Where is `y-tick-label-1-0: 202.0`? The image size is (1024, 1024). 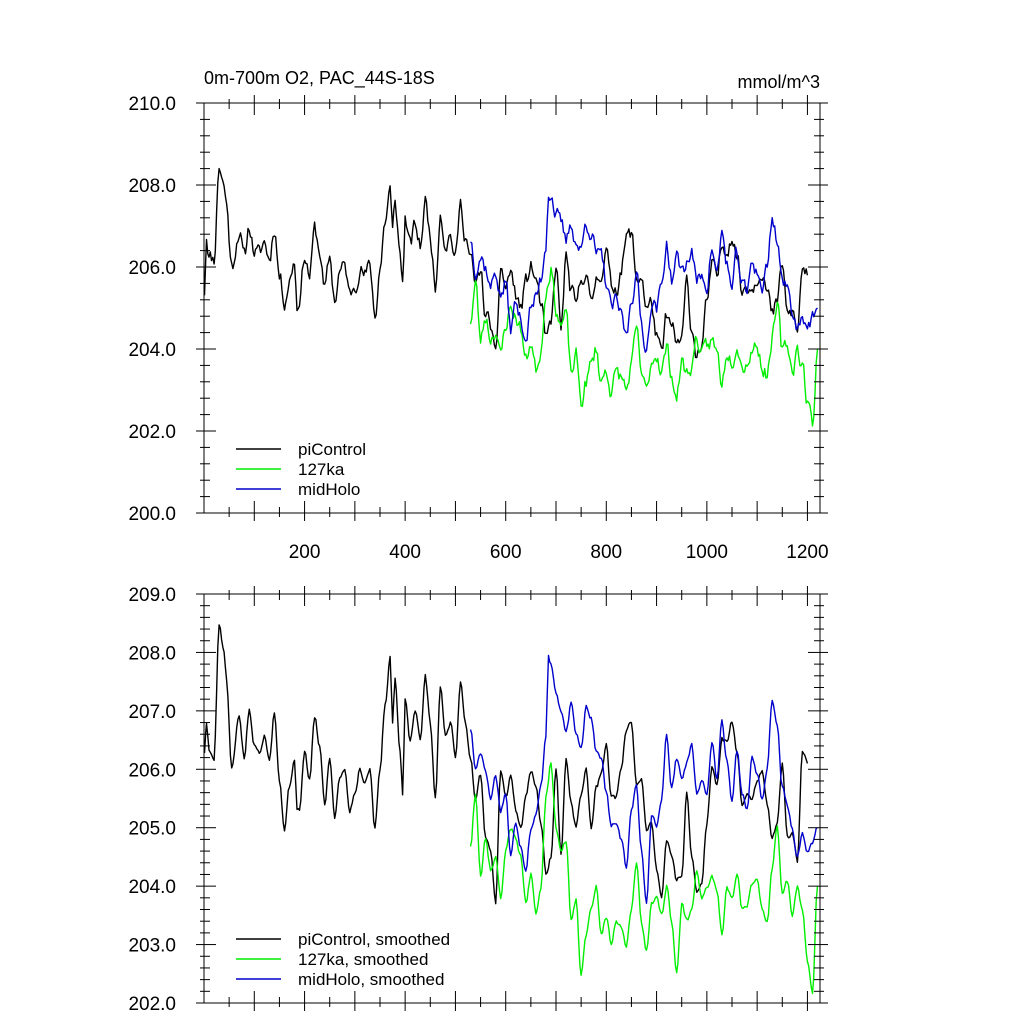
y-tick-label-1-0: 202.0 is located at coordinates (152, 1004).